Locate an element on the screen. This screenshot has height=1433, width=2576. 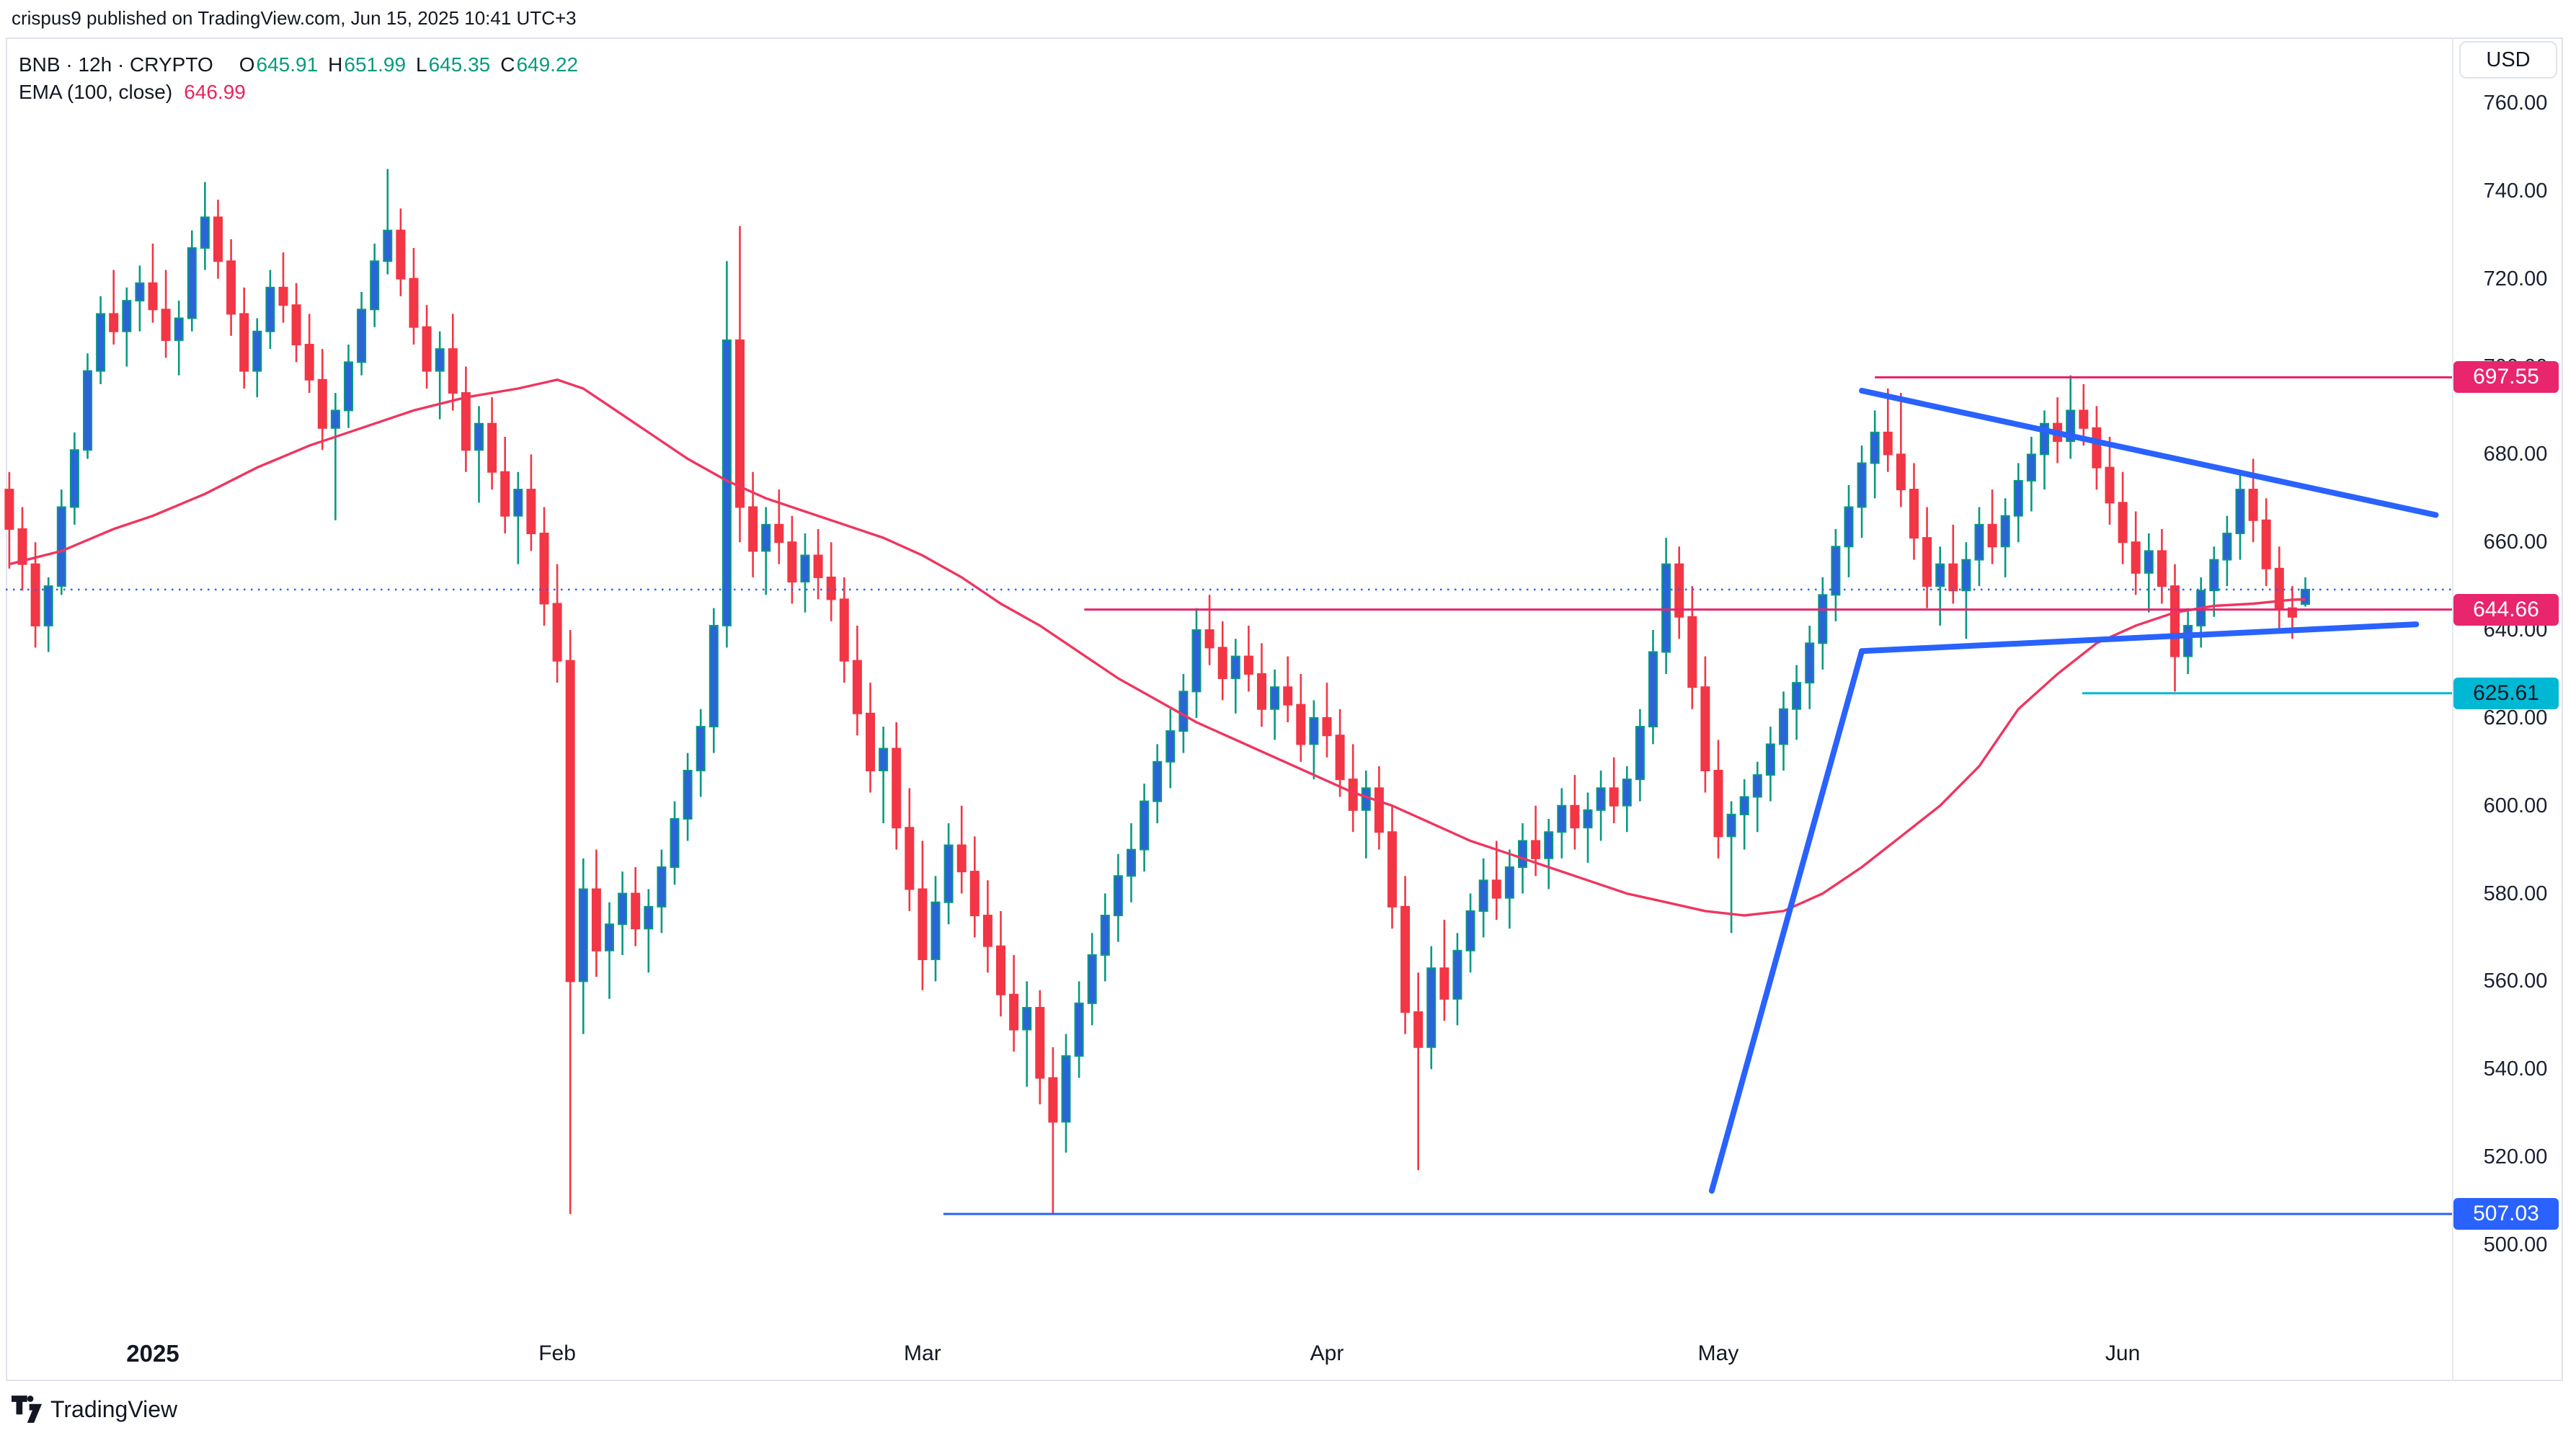
tradingview-attribution: TradingView is located at coordinates (94, 1409).